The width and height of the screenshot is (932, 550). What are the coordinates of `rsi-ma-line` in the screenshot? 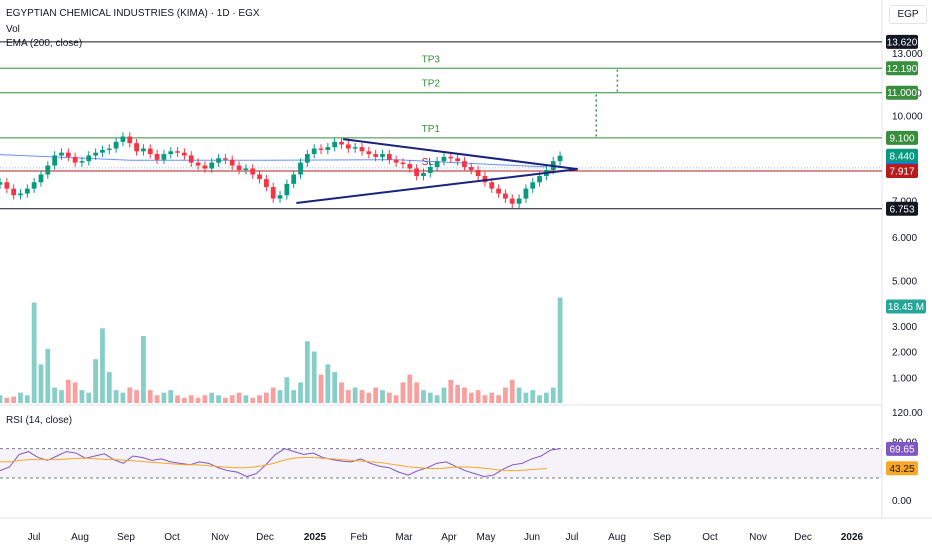 It's located at (273, 464).